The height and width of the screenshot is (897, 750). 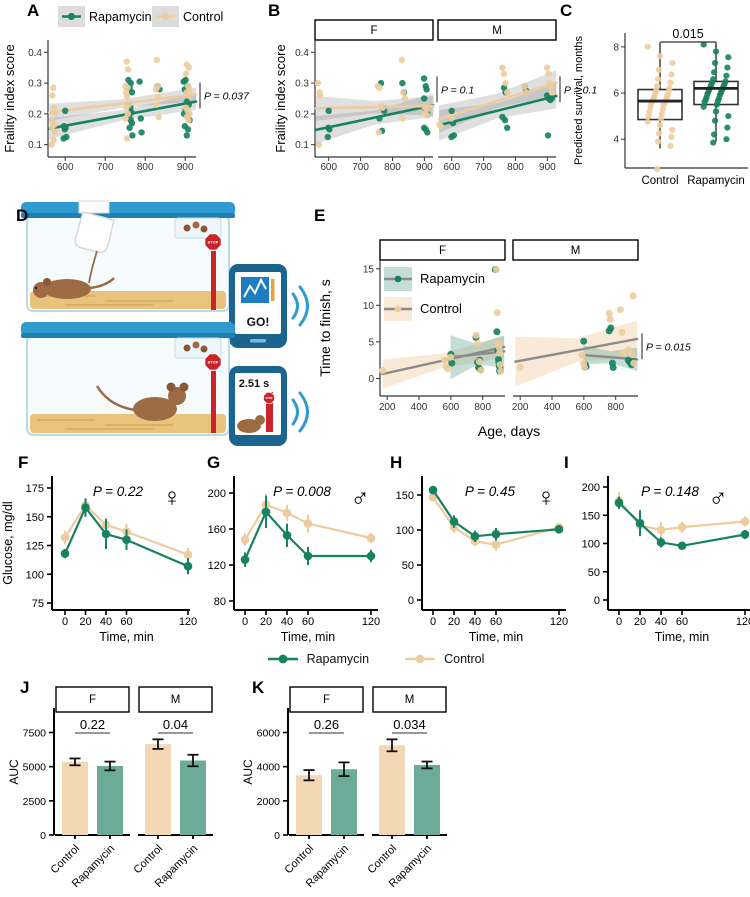 I want to click on chart-svg: 80 120 160 200 0 20 40 60 120 P = 0.008 ♂ Time, min, so click(x=294, y=560).